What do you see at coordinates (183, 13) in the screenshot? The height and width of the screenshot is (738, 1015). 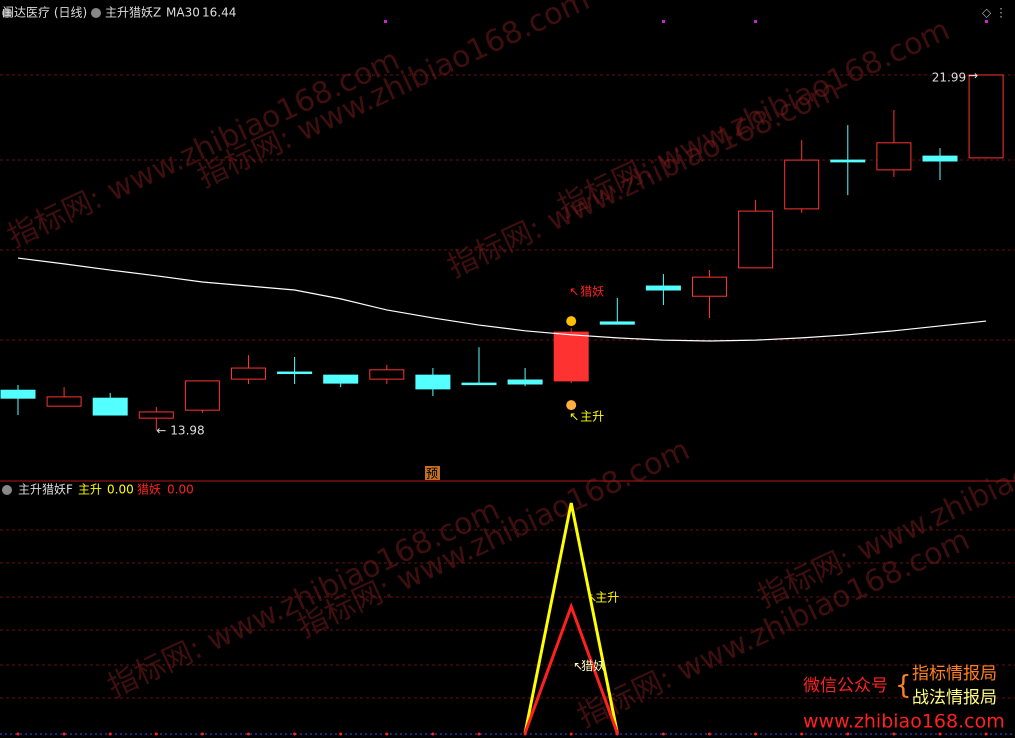 I see `ma-name: MA30` at bounding box center [183, 13].